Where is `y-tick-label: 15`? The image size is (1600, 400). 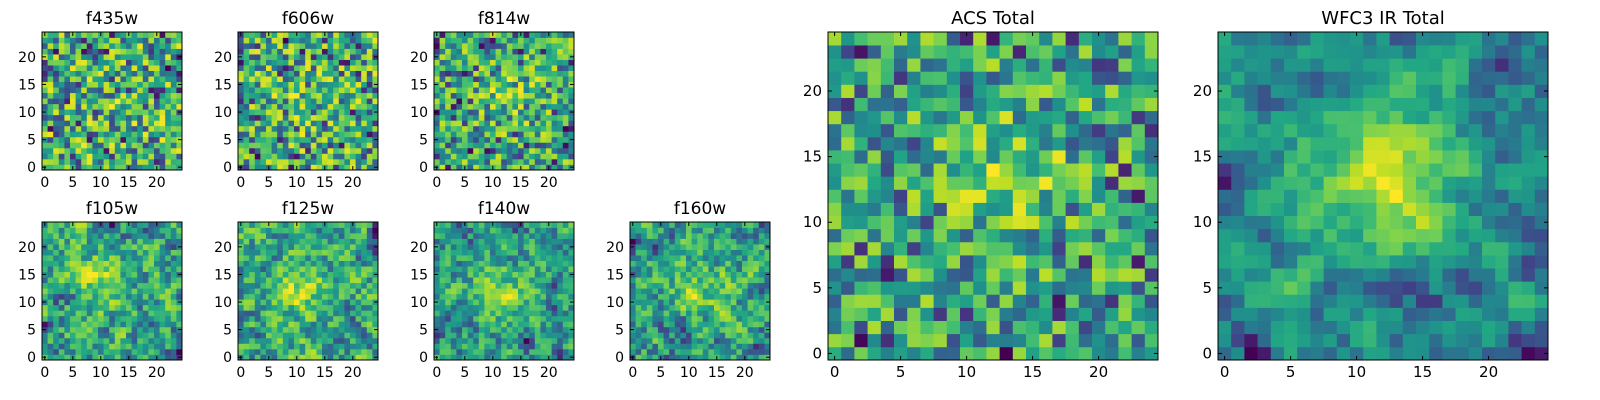 y-tick-label: 15 is located at coordinates (615, 275).